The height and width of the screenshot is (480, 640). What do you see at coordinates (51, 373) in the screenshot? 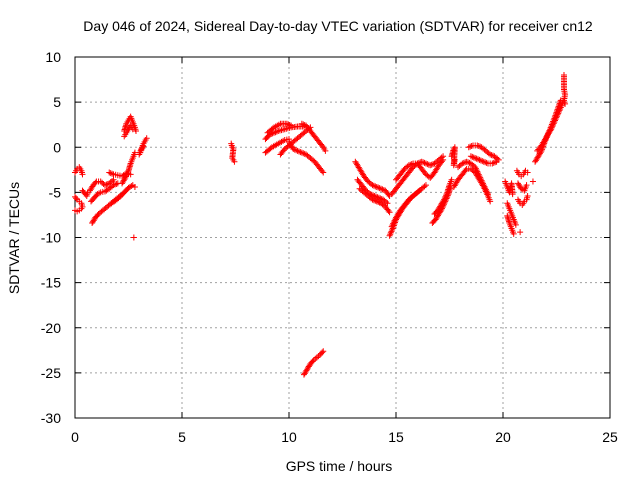
I see `y-tick-label: -25` at bounding box center [51, 373].